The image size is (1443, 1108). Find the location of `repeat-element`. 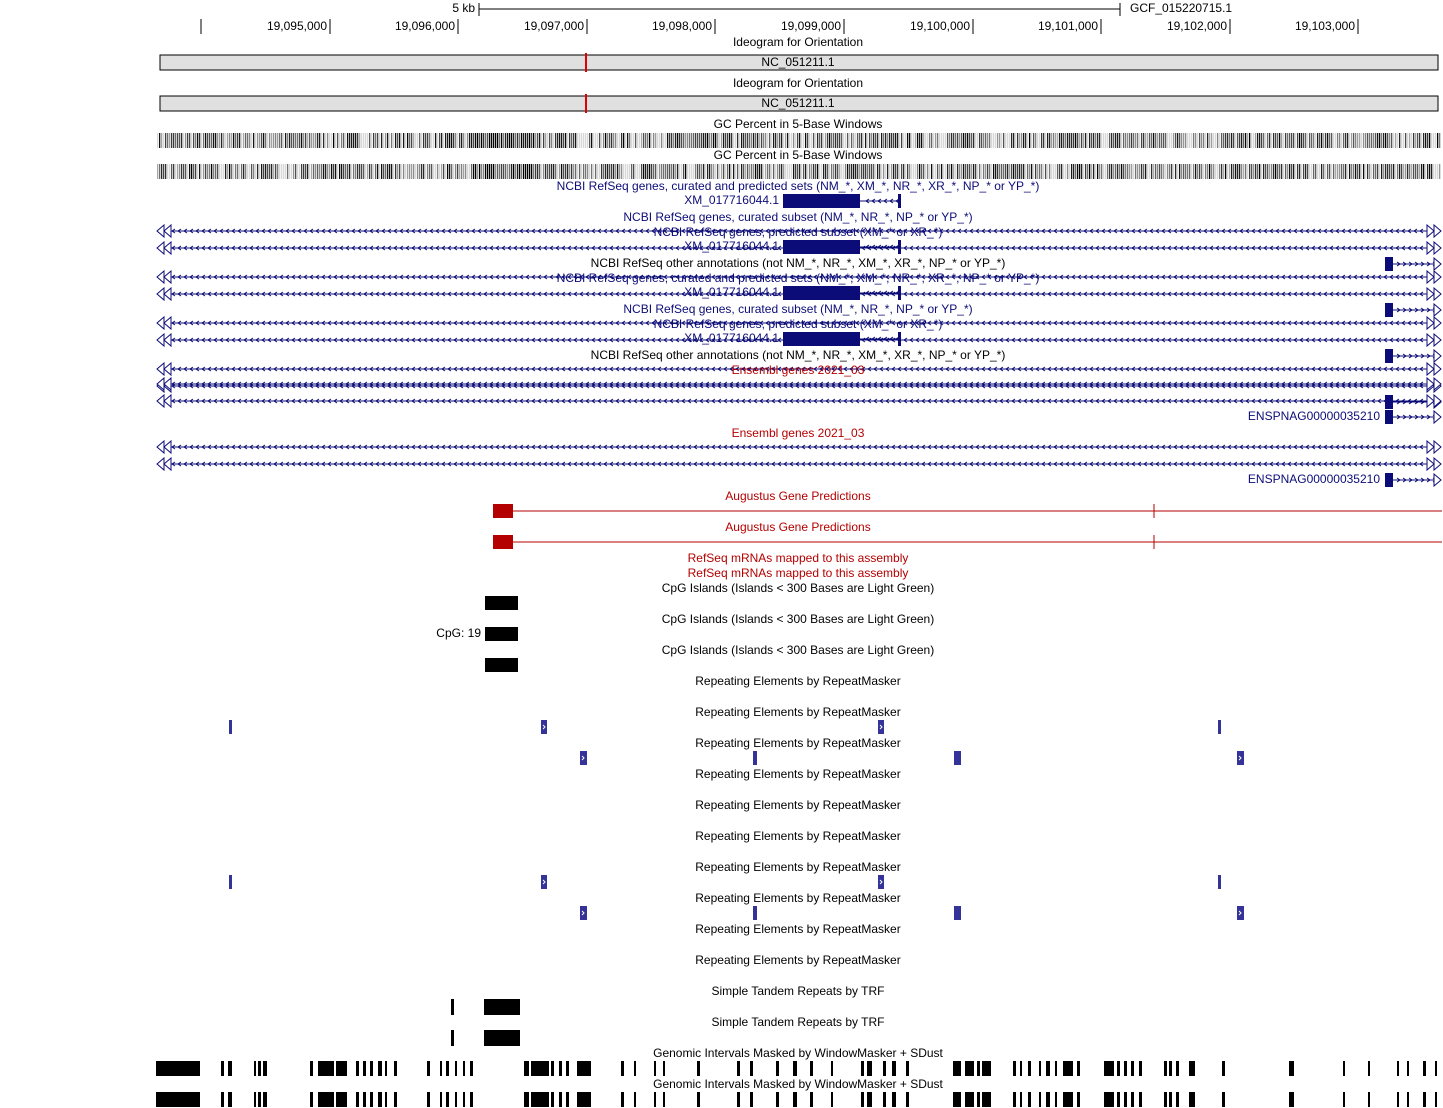

repeat-element is located at coordinates (1219, 882).